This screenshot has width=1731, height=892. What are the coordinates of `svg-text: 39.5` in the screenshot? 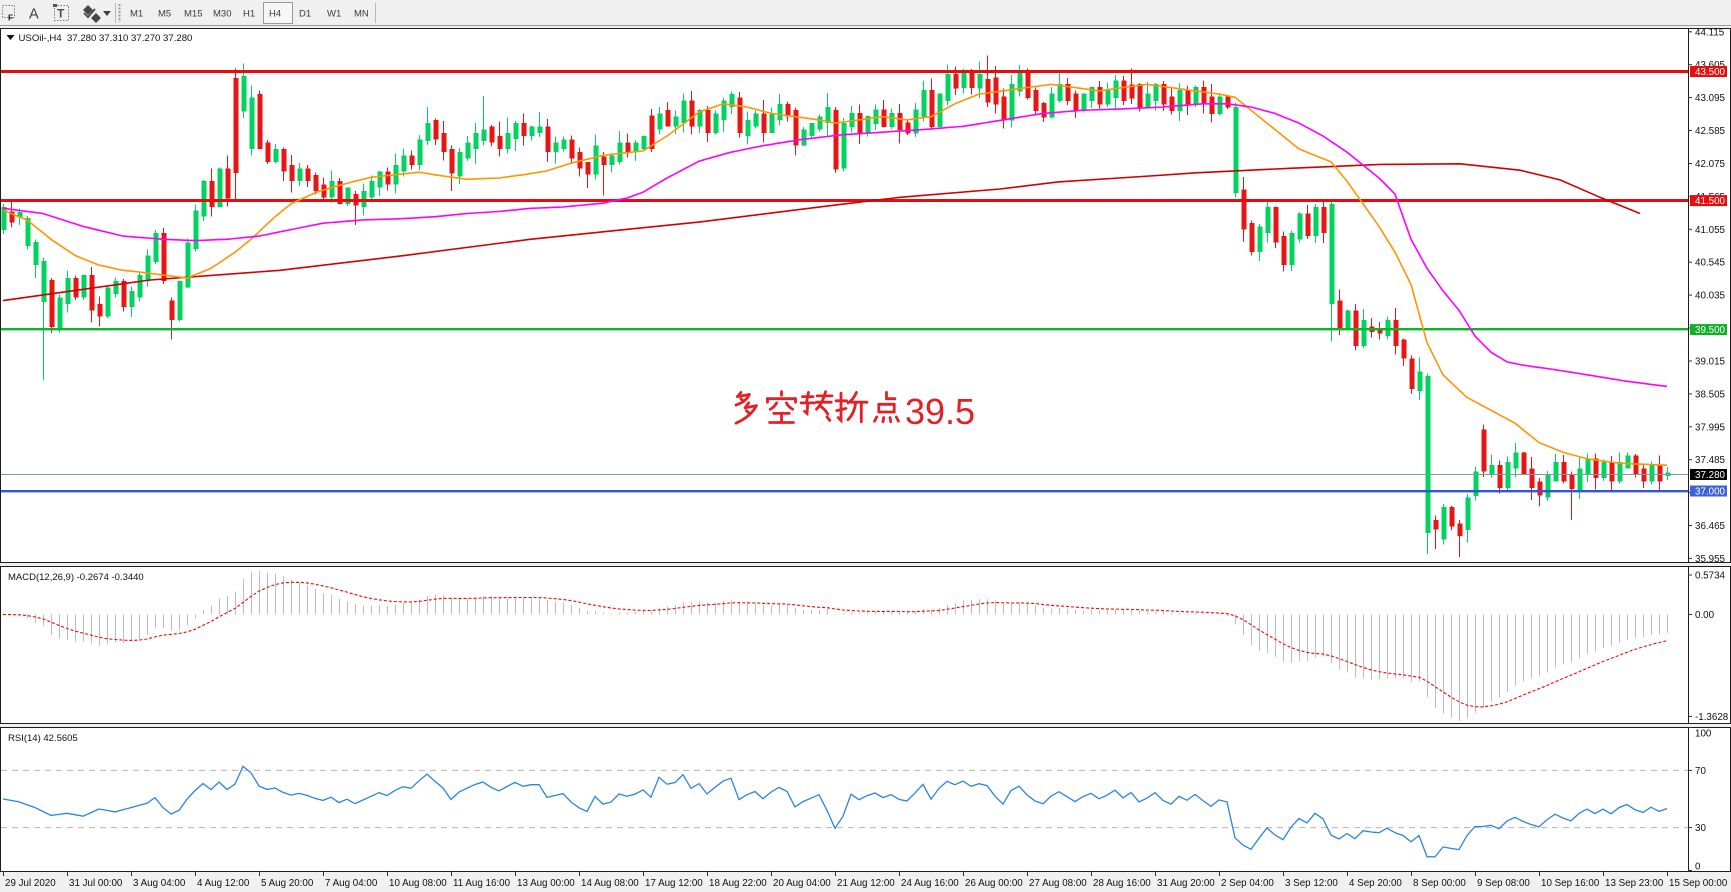 It's located at (940, 411).